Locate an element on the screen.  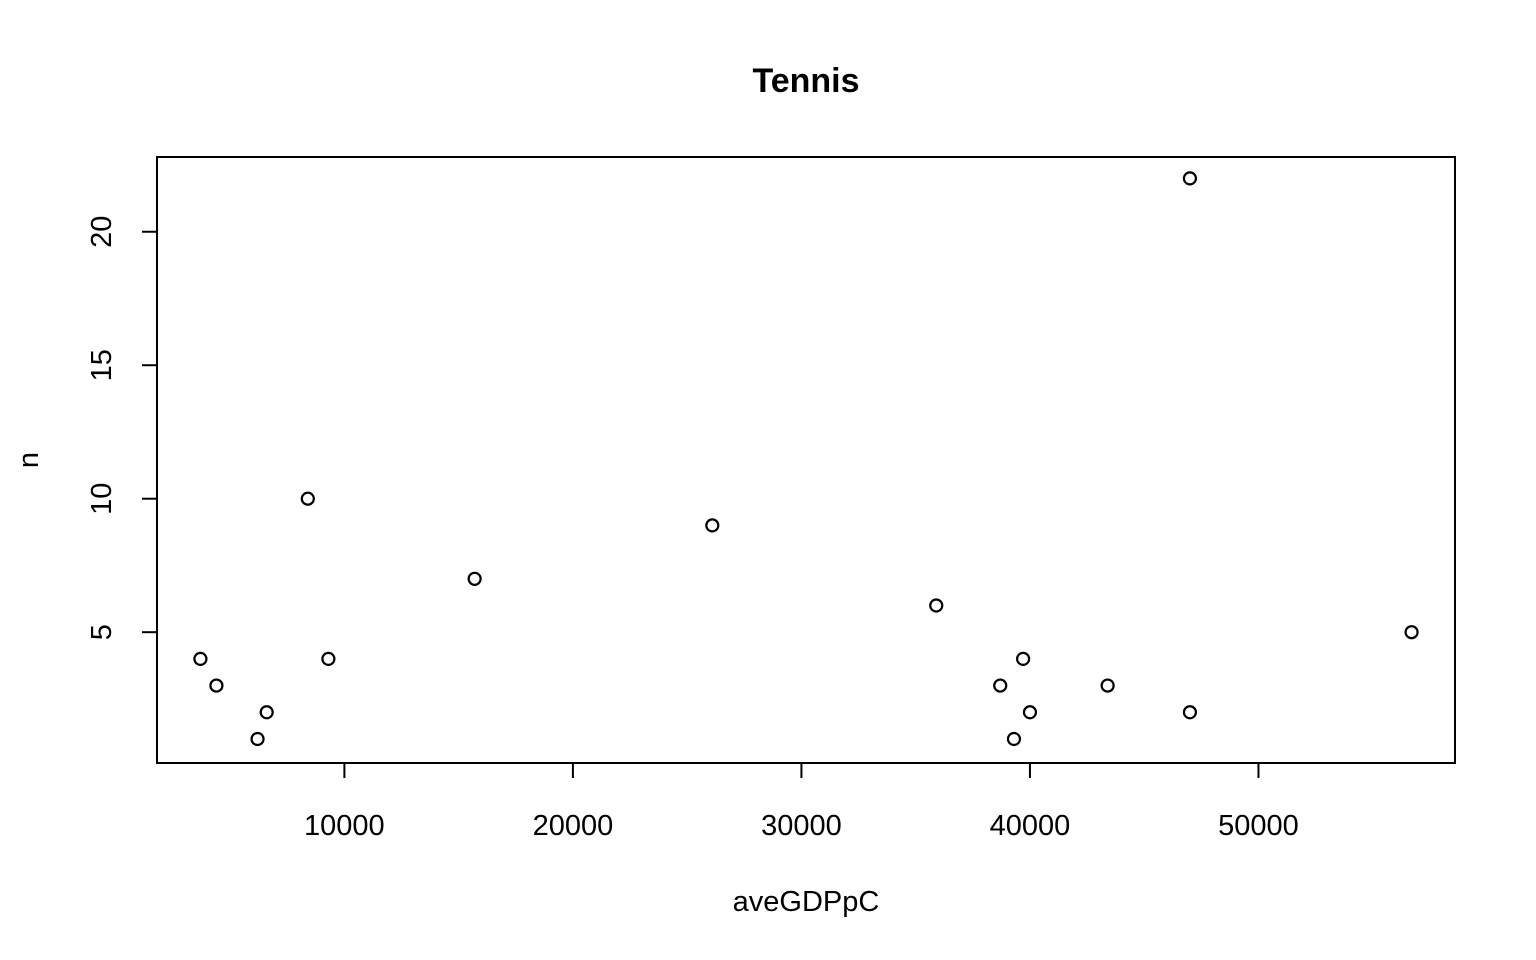
chart-title: Tennis is located at coordinates (805, 81).